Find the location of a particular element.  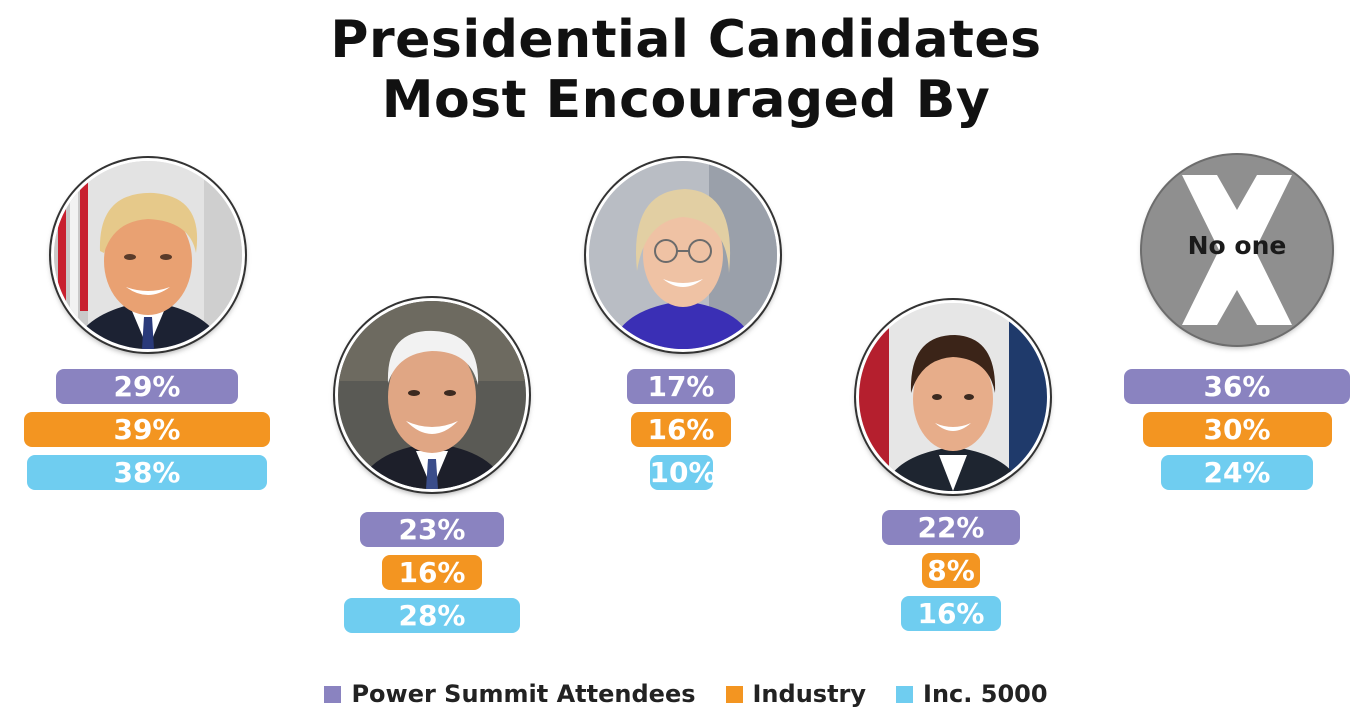

bar-value-label: 22% is located at coordinates (951, 527).